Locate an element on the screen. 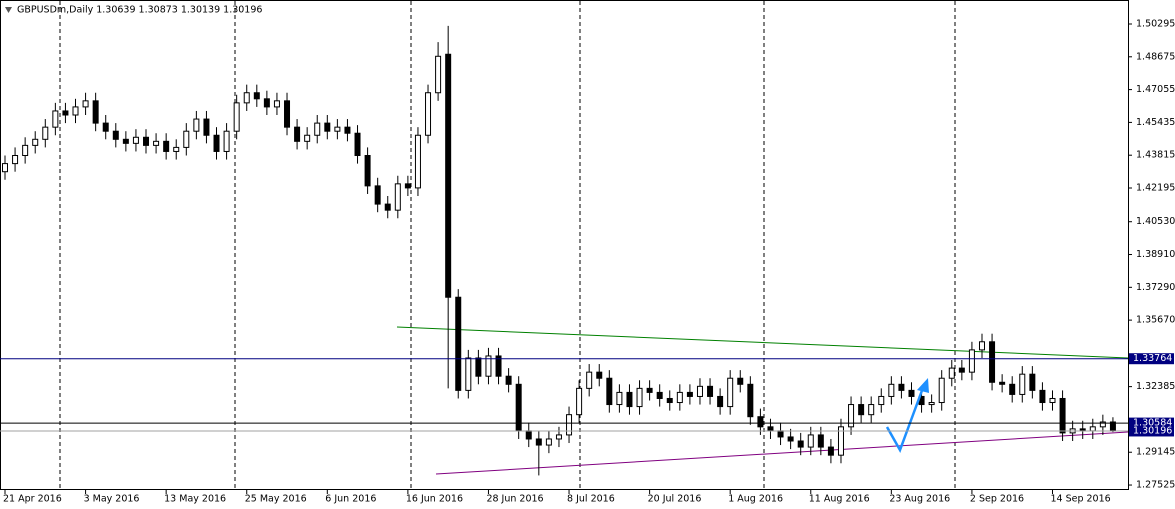 Image resolution: width=1175 pixels, height=509 pixels. x-tick-label: 25 May 2016 is located at coordinates (276, 499).